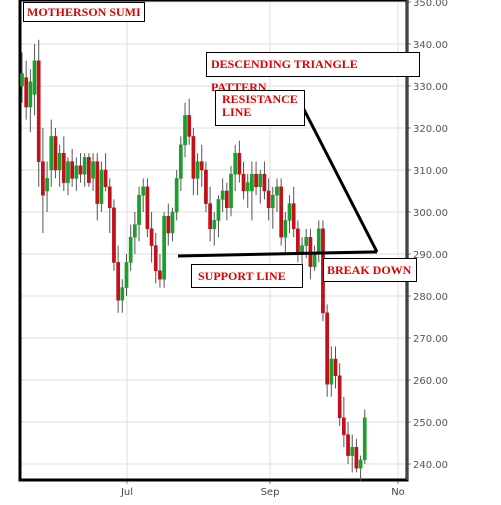 Image resolution: width=501 pixels, height=505 pixels. Describe the element at coordinates (430, 4) in the screenshot. I see `y-tick-label: 350.00` at that location.